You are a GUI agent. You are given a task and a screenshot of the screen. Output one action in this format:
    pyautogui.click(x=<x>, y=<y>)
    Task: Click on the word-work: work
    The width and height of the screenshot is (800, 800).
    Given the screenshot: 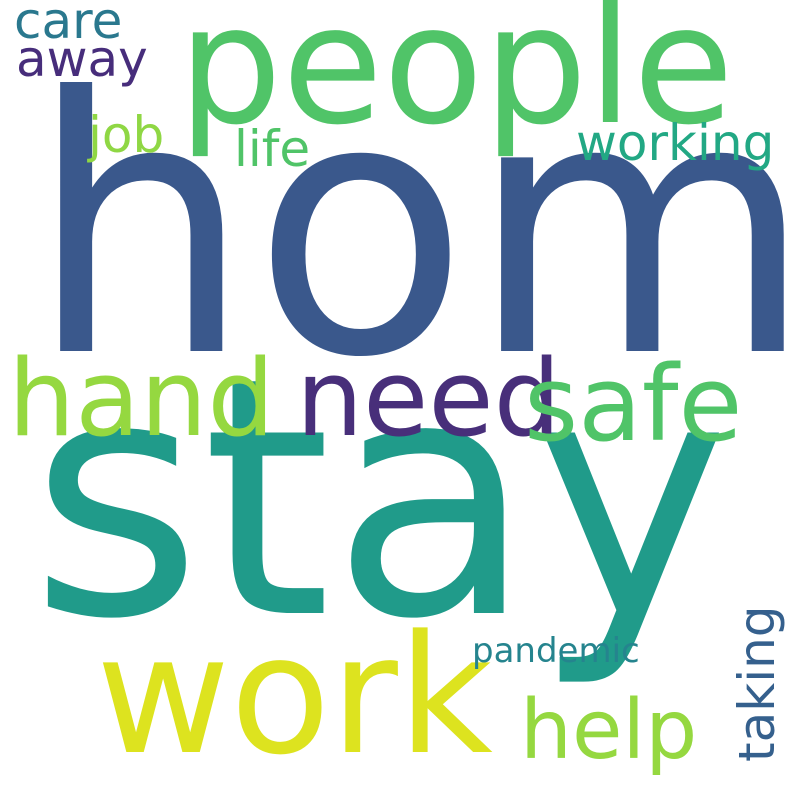 What is the action you would take?
    pyautogui.click(x=294, y=695)
    